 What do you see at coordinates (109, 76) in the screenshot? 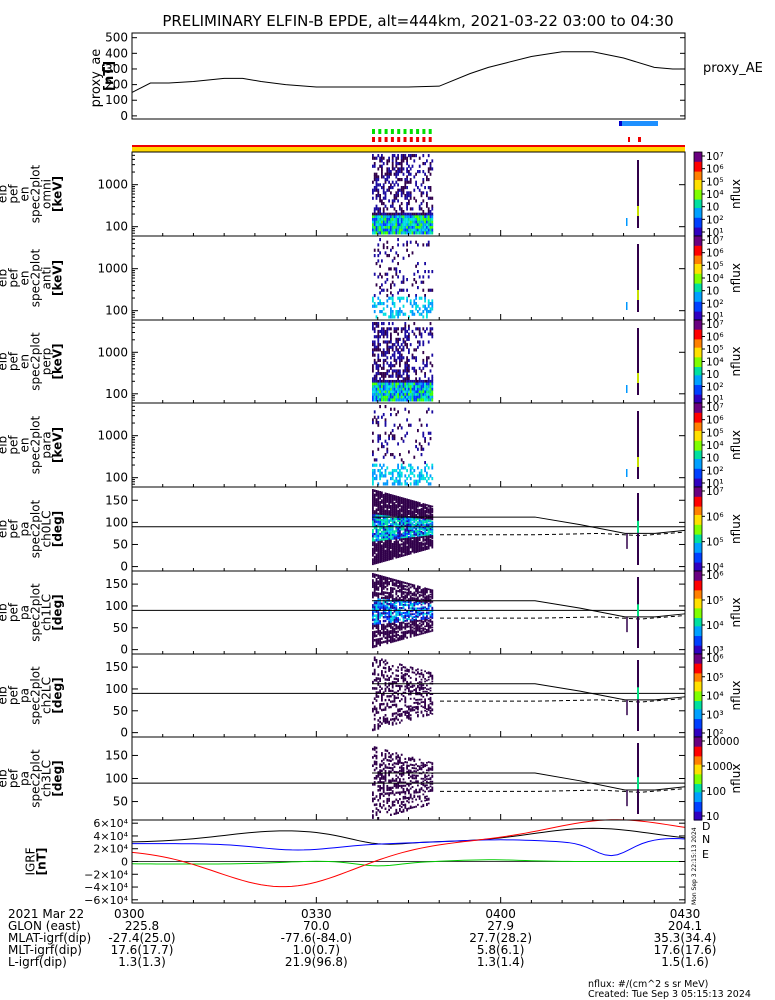
I see `proxy-ae-ylabel-line2: [nT]` at bounding box center [109, 76].